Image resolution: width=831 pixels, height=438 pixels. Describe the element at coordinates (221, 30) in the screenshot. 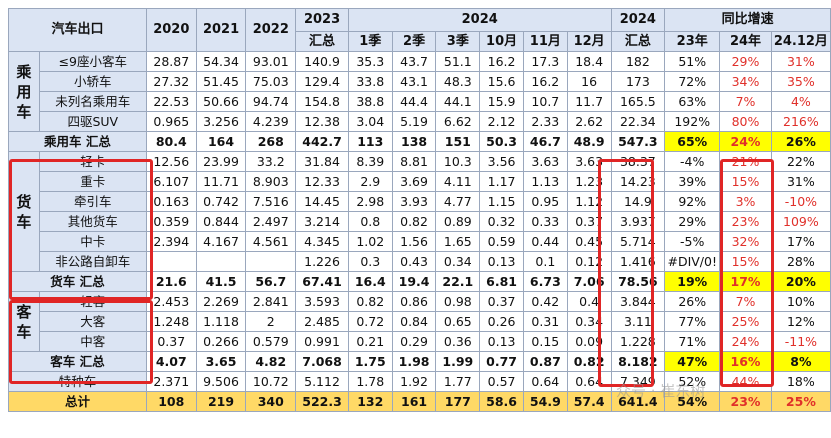

I see `header-2021: 2021` at that location.